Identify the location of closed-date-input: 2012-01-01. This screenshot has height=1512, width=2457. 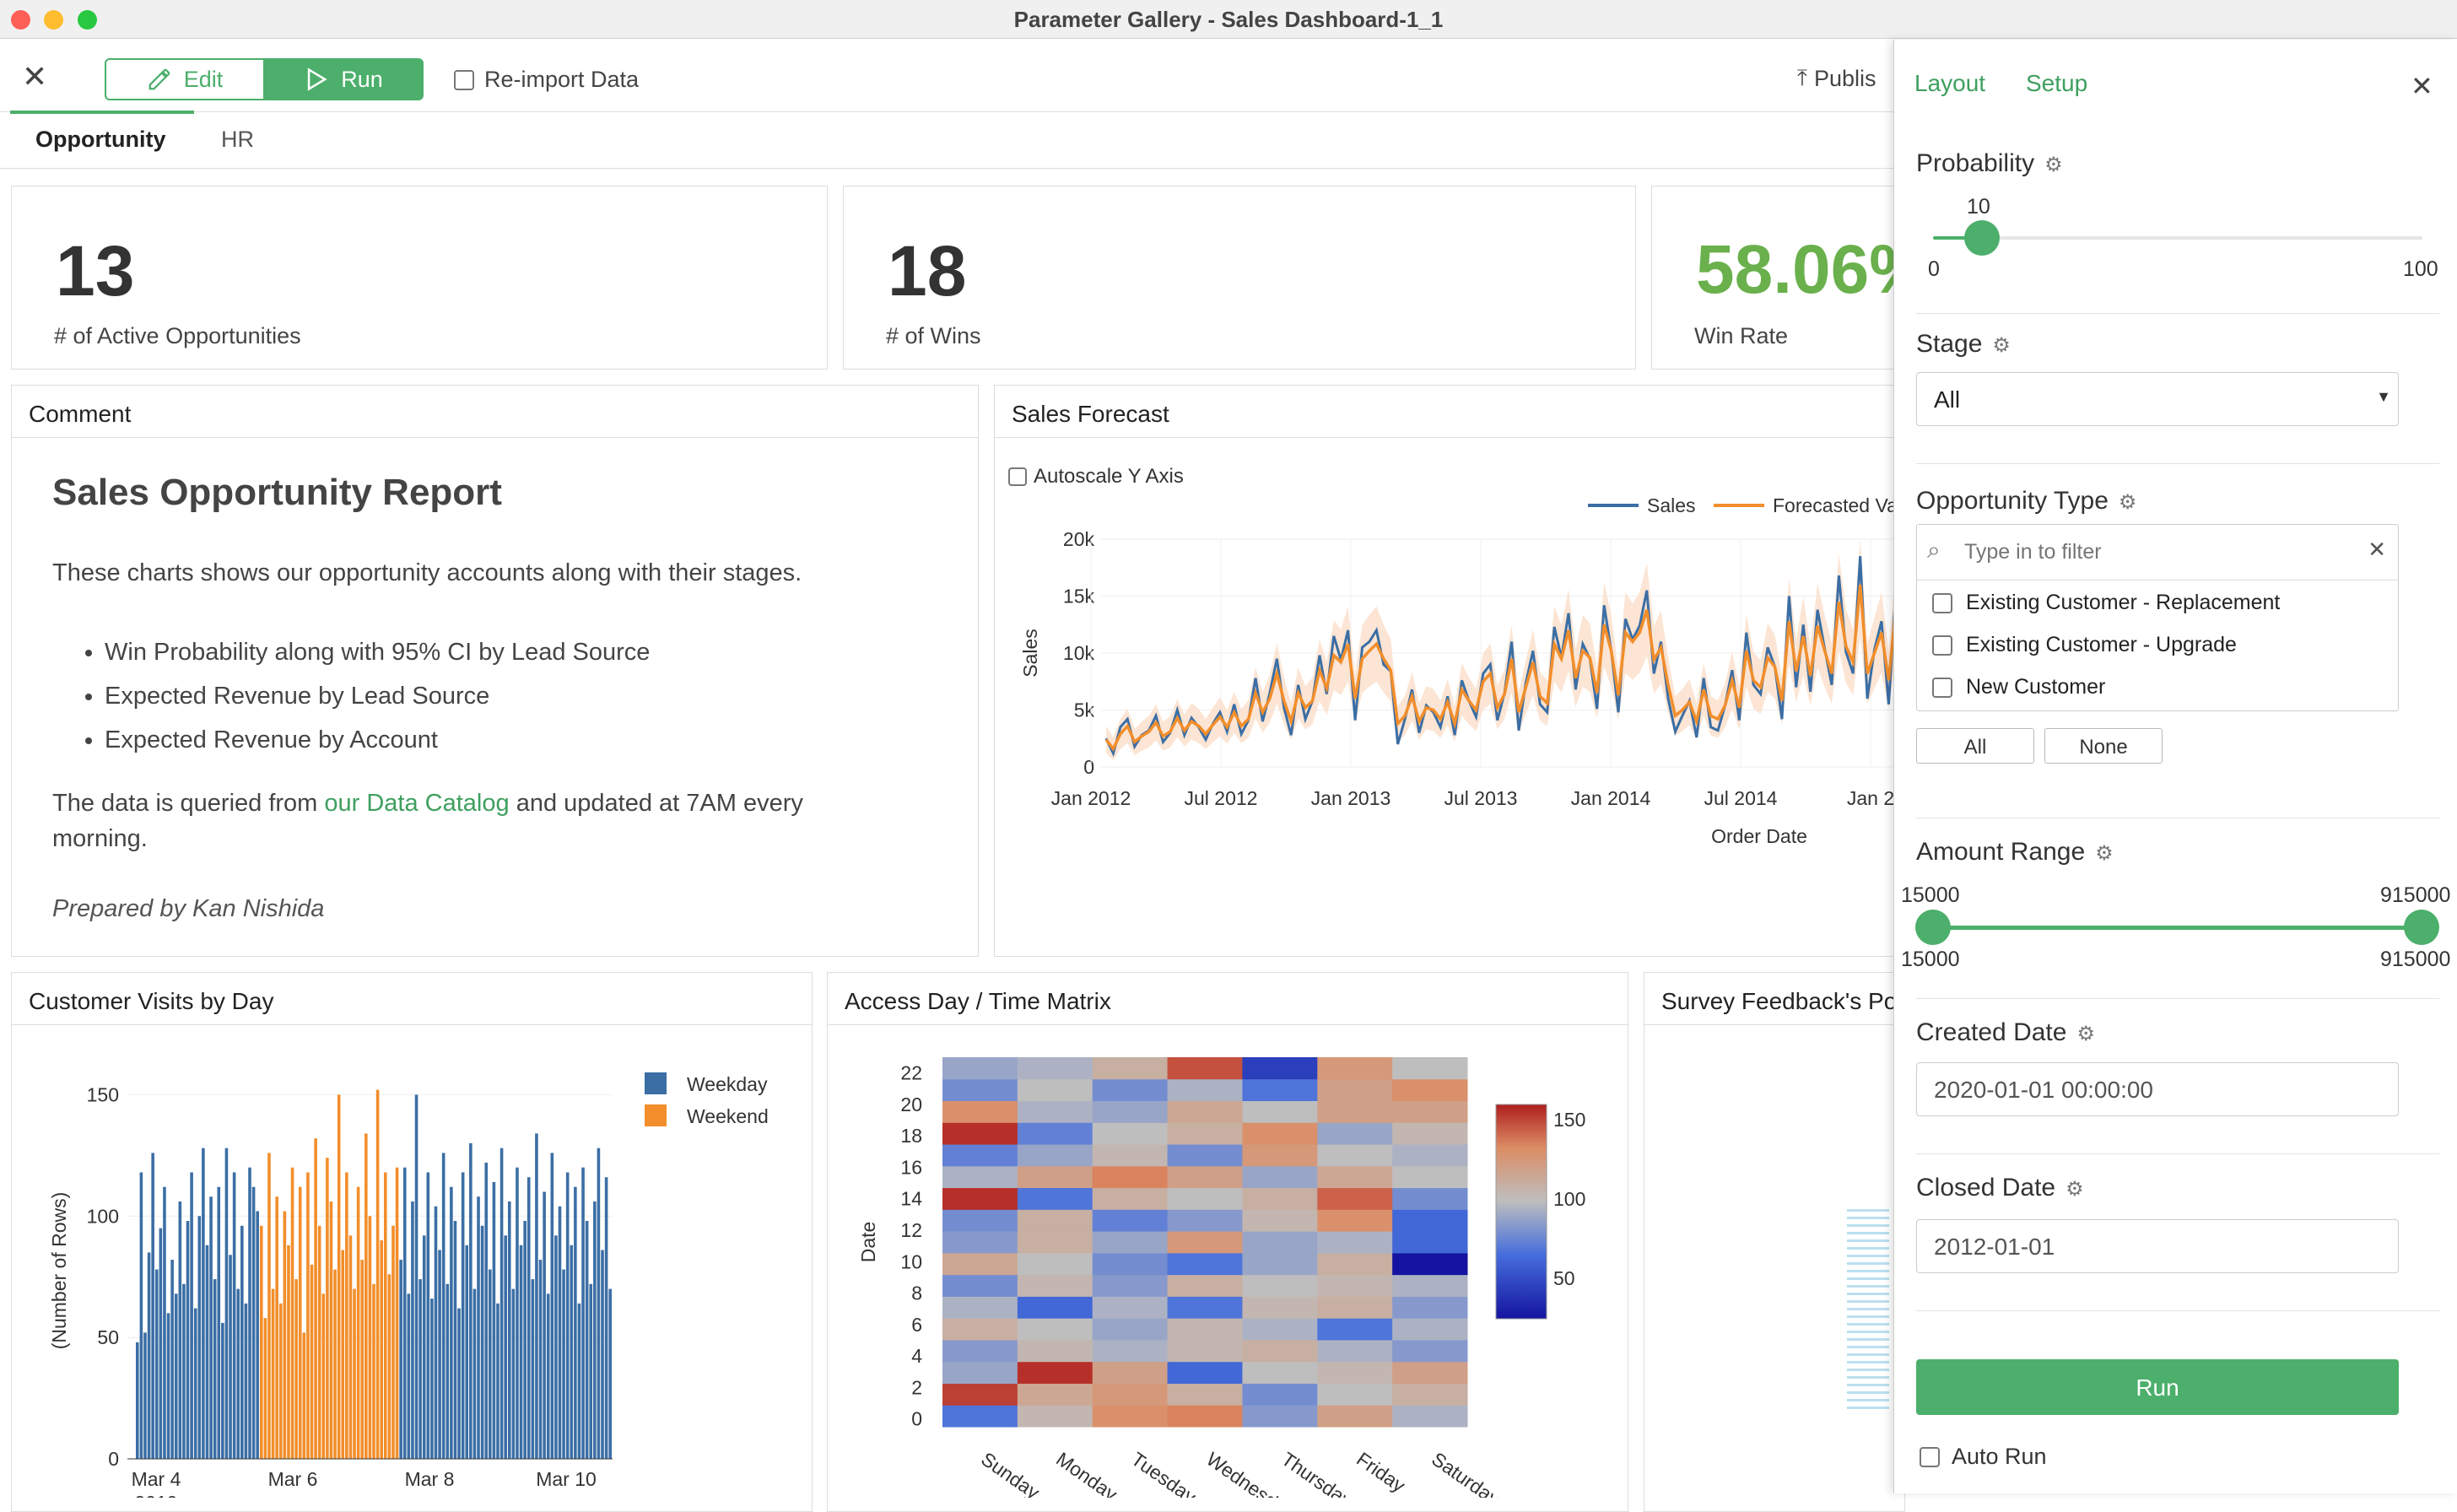
(2157, 1246).